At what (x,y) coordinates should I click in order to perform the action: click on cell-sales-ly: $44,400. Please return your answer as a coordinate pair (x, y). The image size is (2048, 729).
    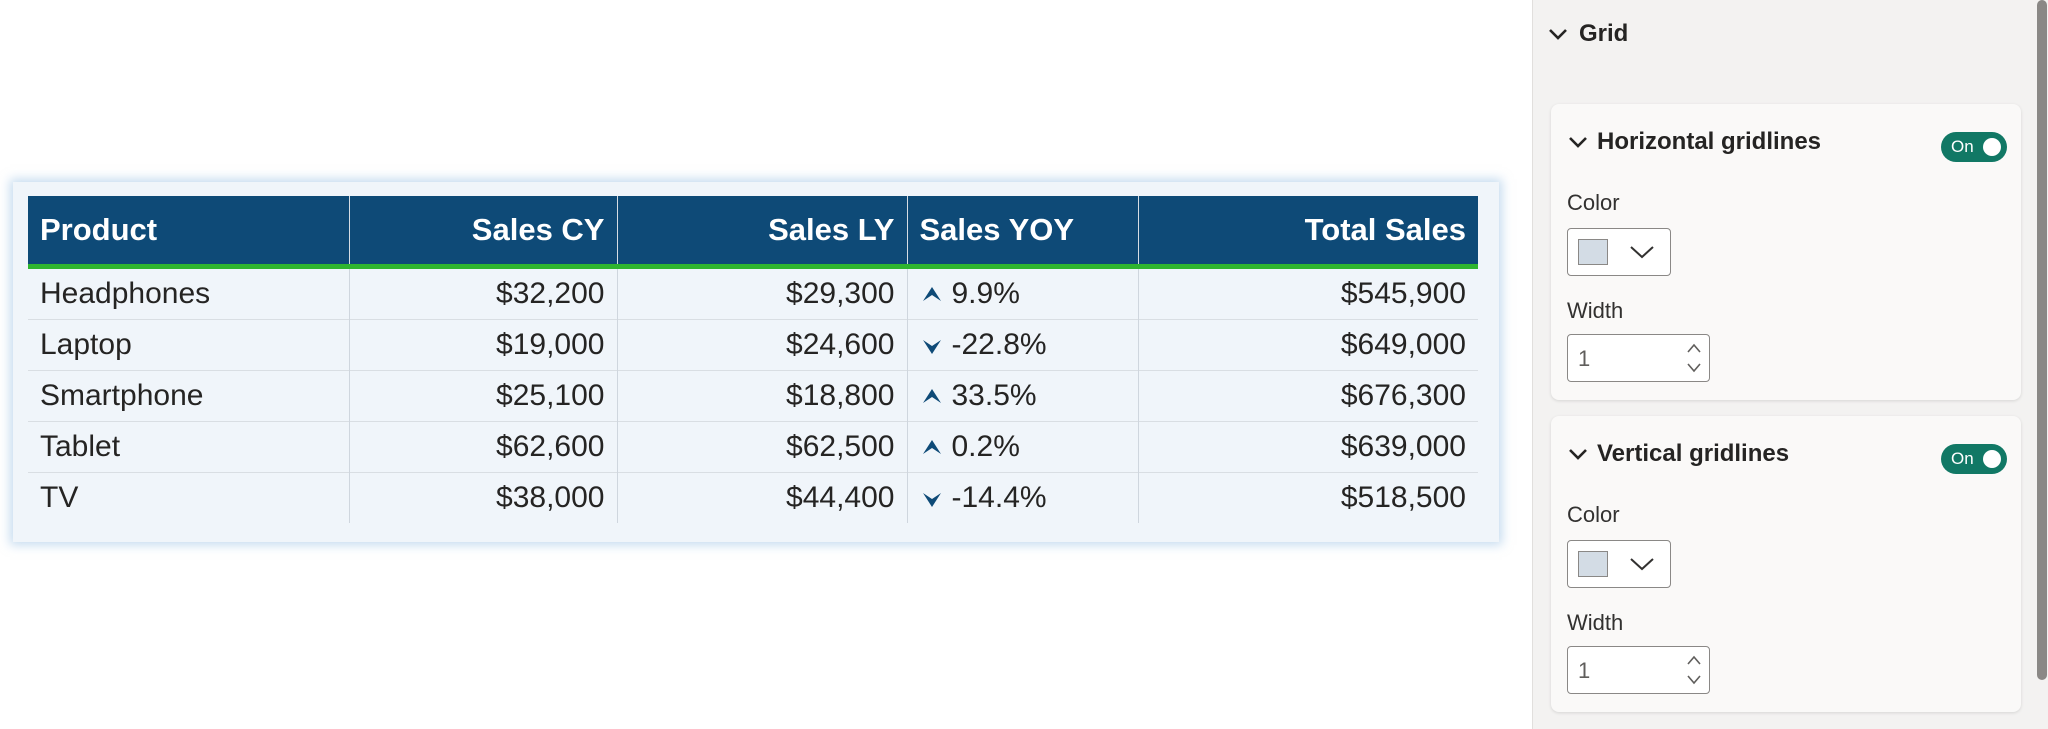
    Looking at the image, I should click on (761, 497).